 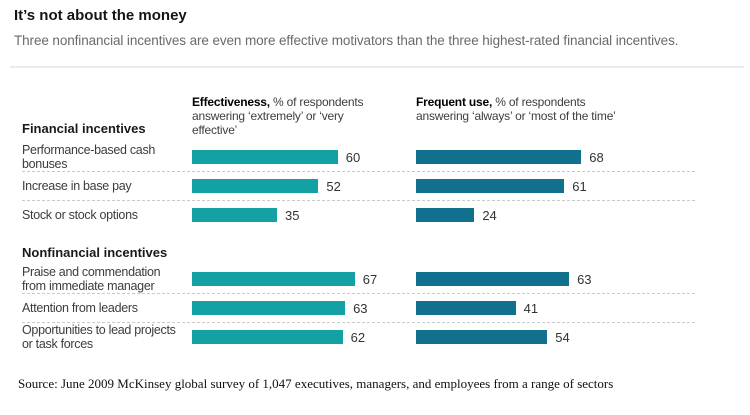 I want to click on column-header-line: answering ‘extremely’ or ‘very, so click(x=268, y=116).